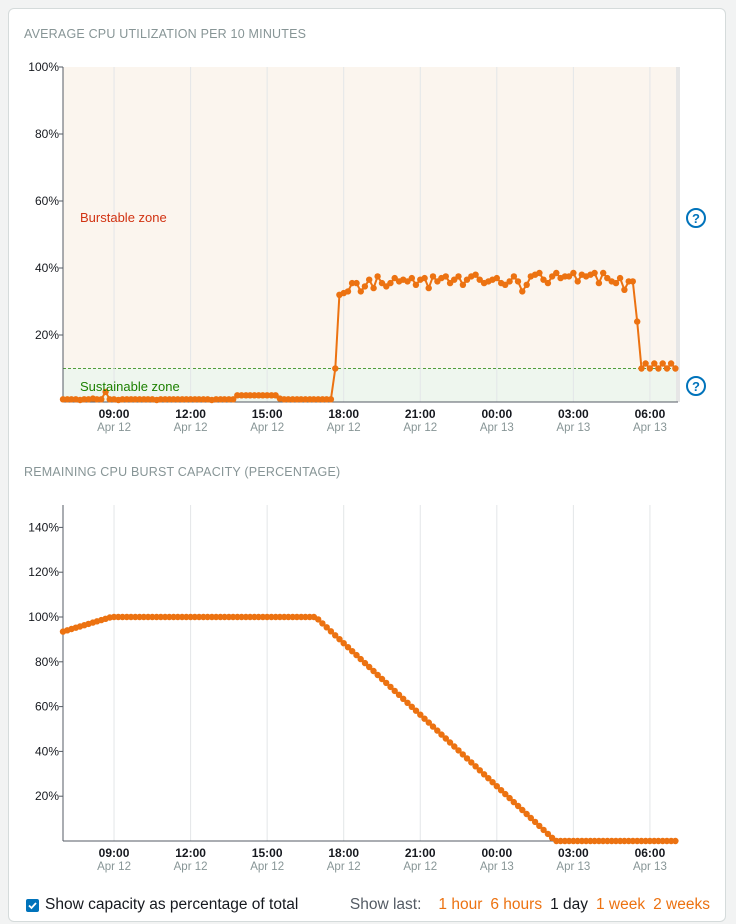 The height and width of the screenshot is (924, 736). What do you see at coordinates (130, 386) in the screenshot?
I see `sustainable-zone-label: Sustainable zone` at bounding box center [130, 386].